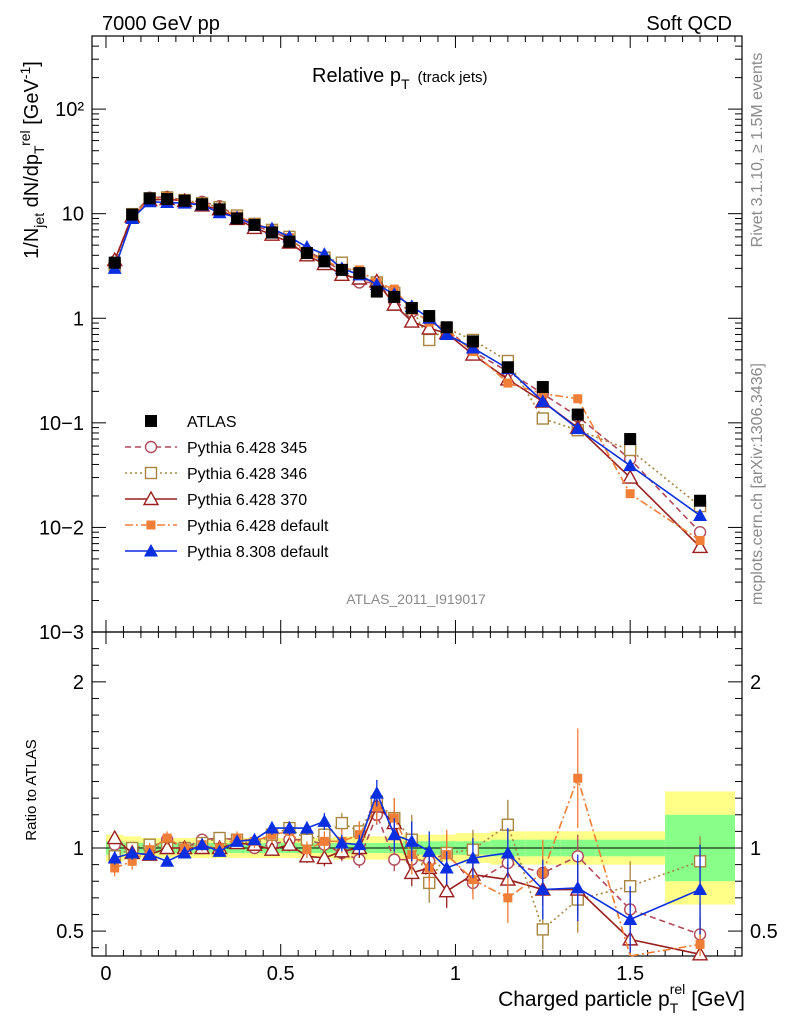  What do you see at coordinates (212, 422) in the screenshot?
I see `legend-label: ATLAS` at bounding box center [212, 422].